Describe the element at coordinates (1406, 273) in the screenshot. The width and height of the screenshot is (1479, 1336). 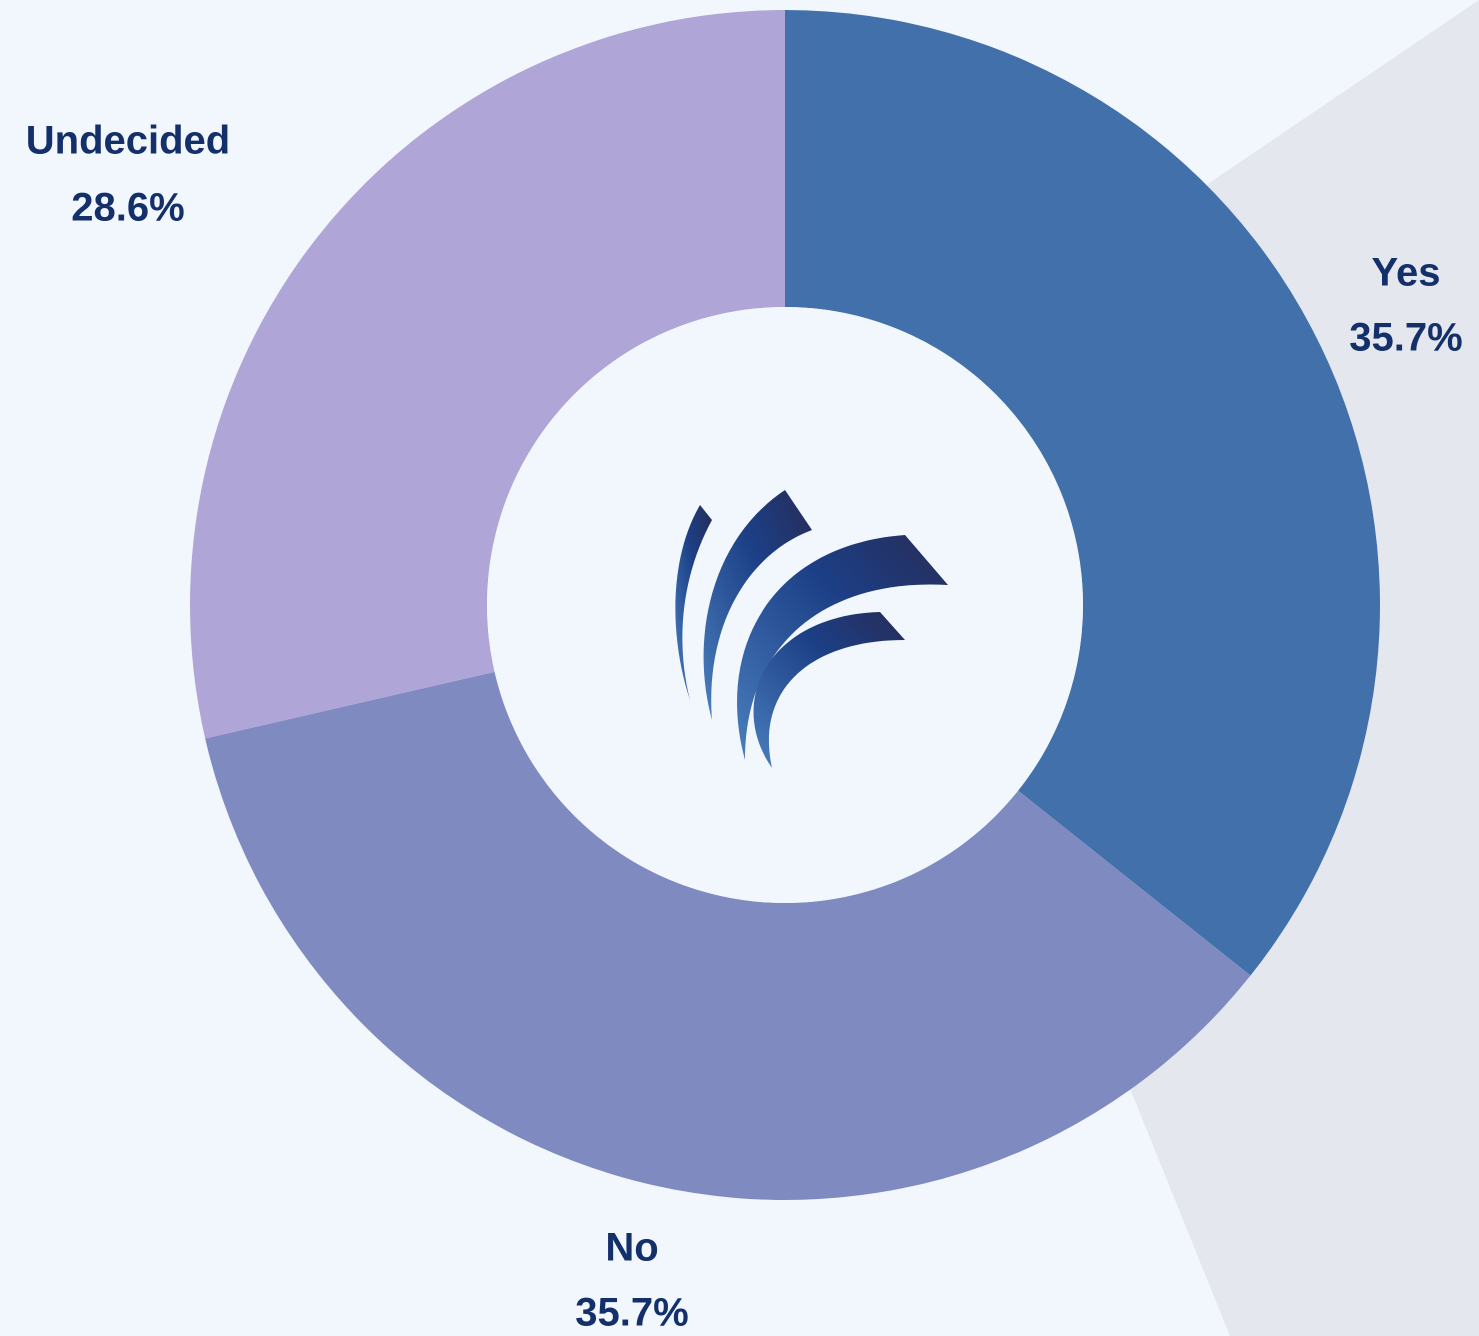
I see `category-label: Yes` at that location.